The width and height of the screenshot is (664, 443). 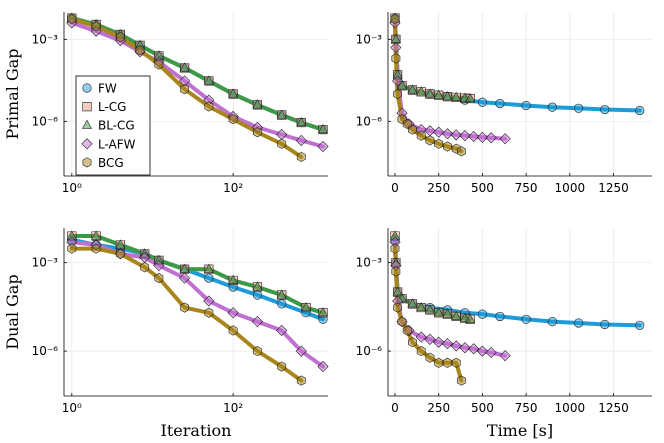 What do you see at coordinates (111, 163) in the screenshot?
I see `legend-label-bcg: BCG` at bounding box center [111, 163].